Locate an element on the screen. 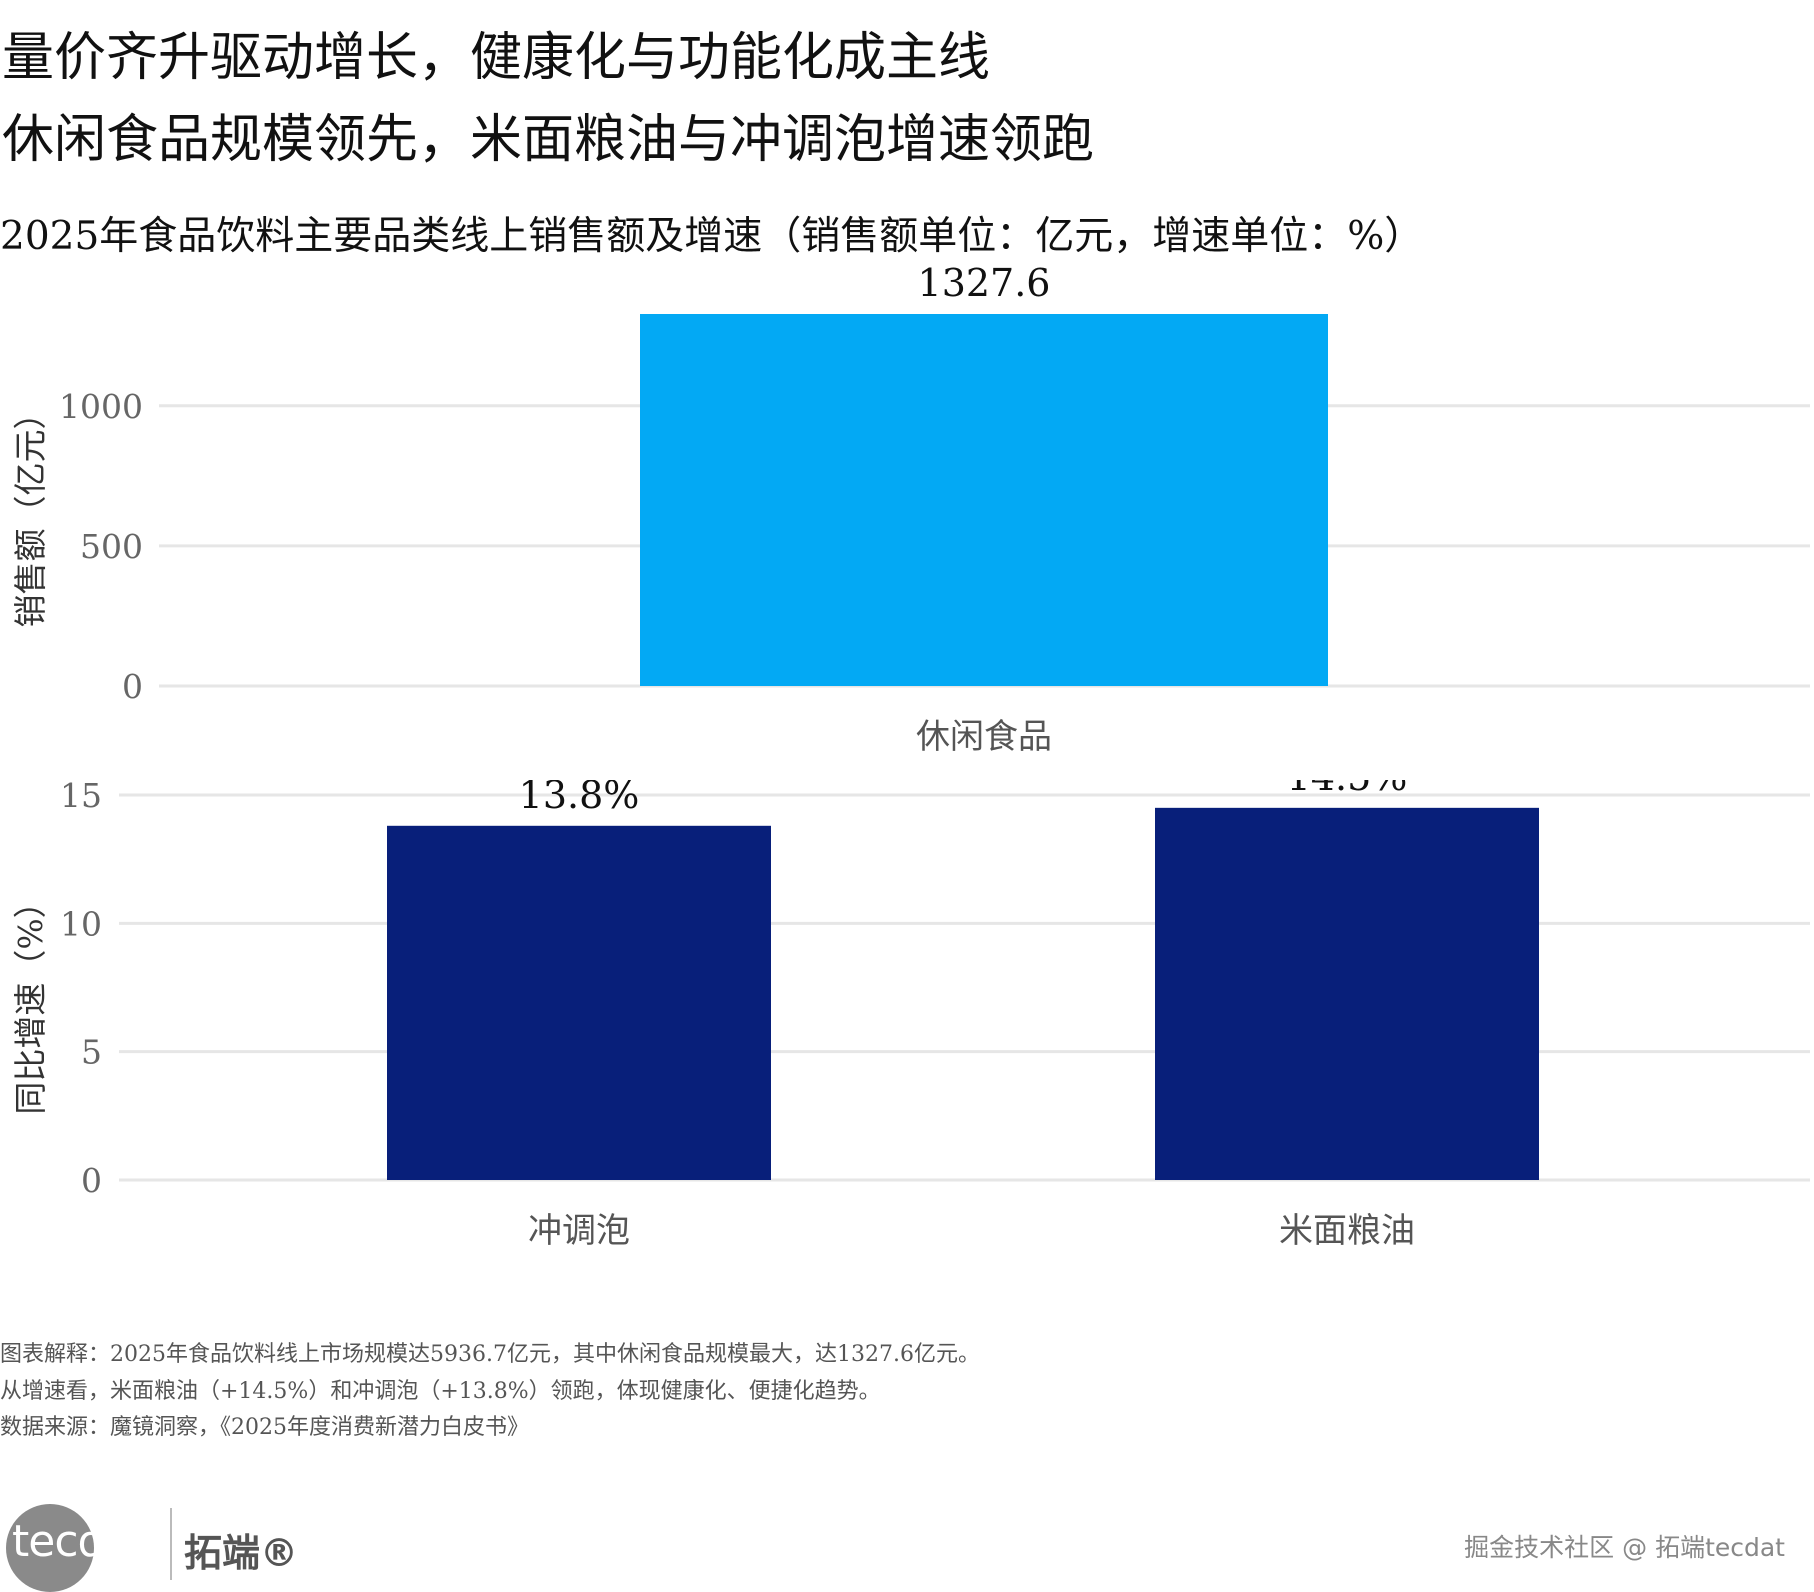 The width and height of the screenshot is (1814, 1592). value-label: 1327.6 is located at coordinates (984, 283).